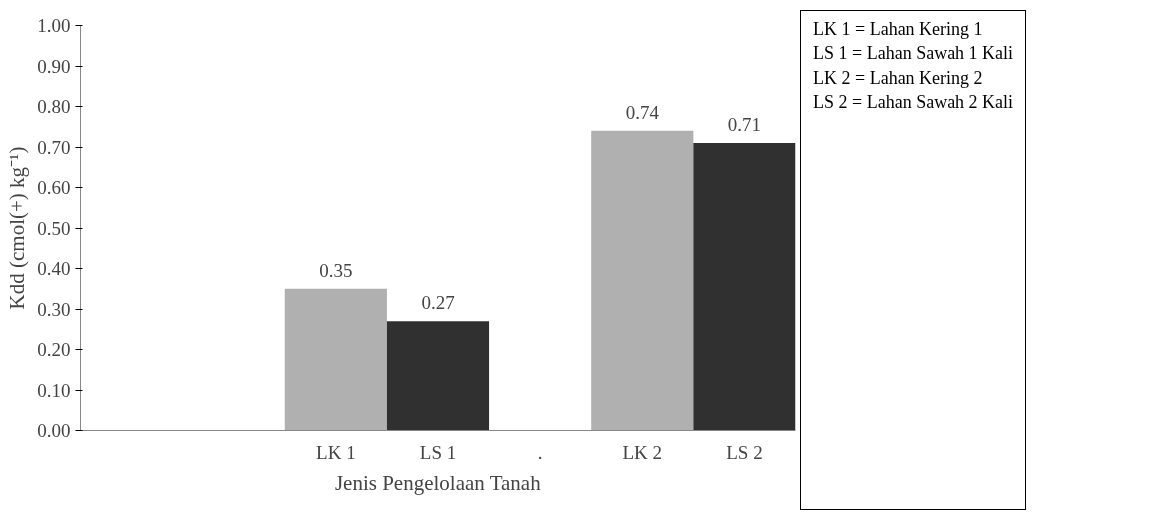 This screenshot has height=518, width=1156. What do you see at coordinates (54, 268) in the screenshot?
I see `y-tick-label: 0.40` at bounding box center [54, 268].